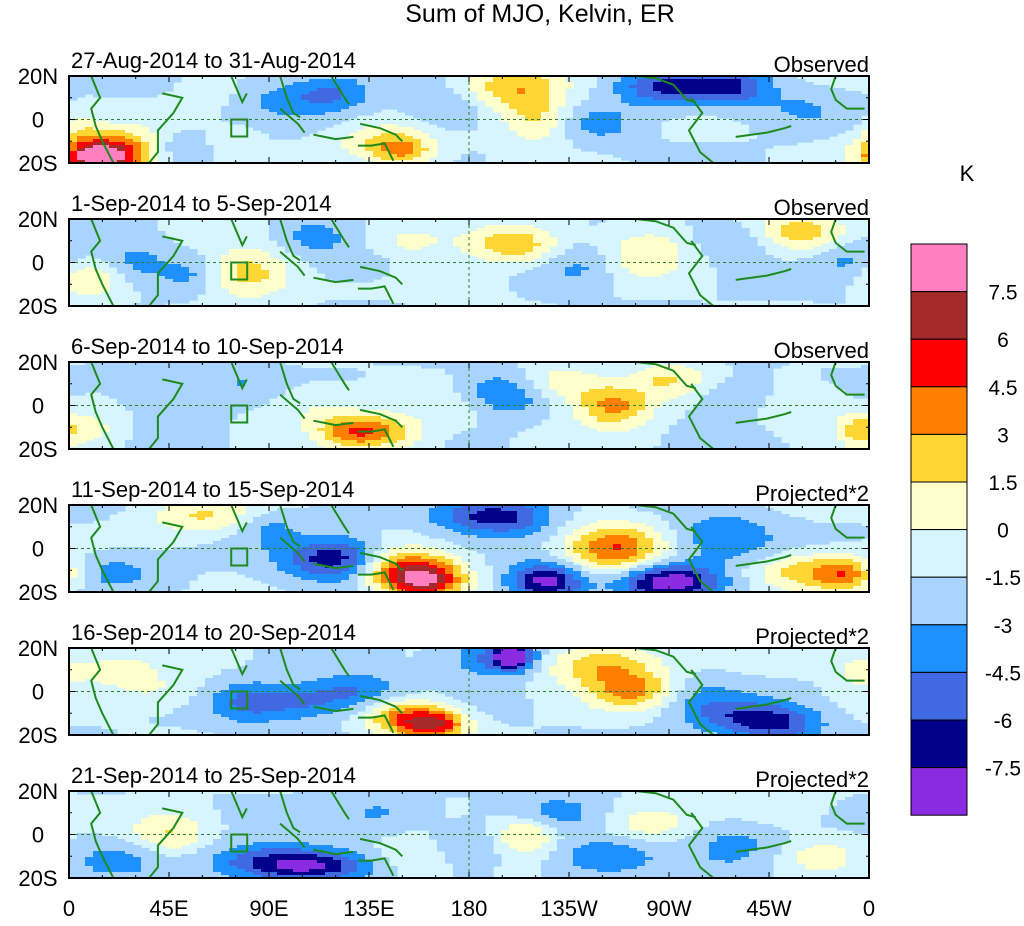 This screenshot has width=1024, height=926. Describe the element at coordinates (1002, 293) in the screenshot. I see `colorbar-label: 7.5` at that location.